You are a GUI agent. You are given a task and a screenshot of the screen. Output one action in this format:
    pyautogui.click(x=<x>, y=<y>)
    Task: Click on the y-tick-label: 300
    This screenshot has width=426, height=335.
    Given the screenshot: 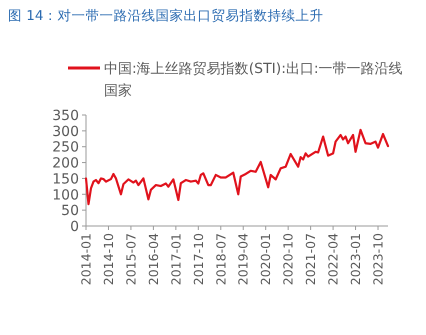 What is the action you would take?
    pyautogui.click(x=65, y=132)
    